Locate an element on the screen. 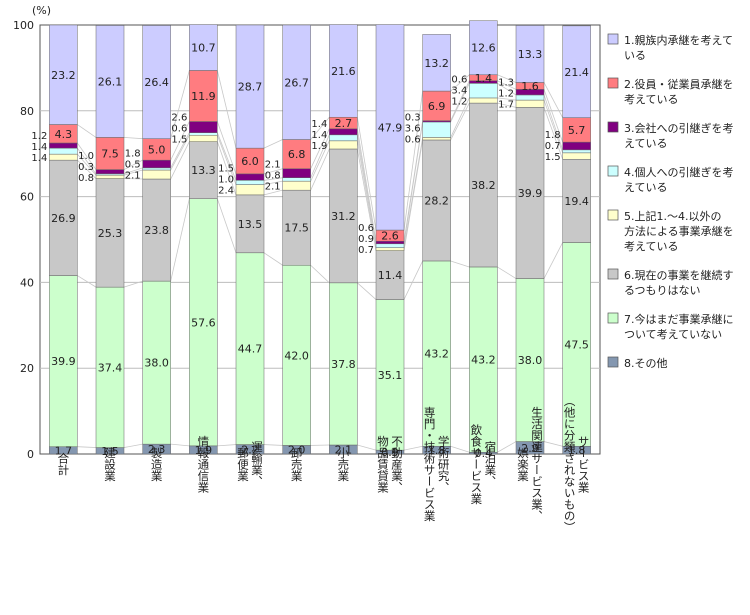  legend-label: えている is located at coordinates (645, 143).